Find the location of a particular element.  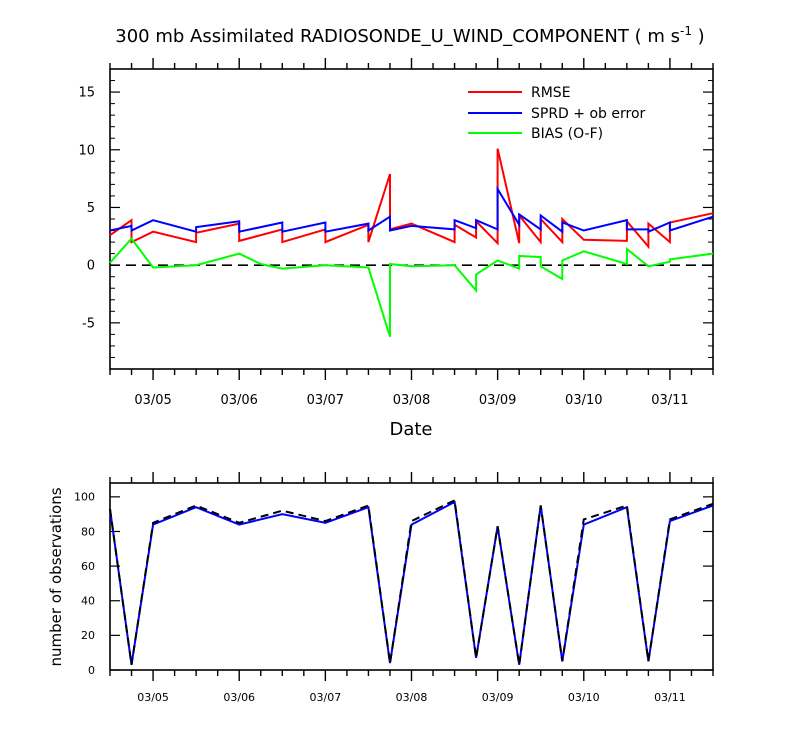

y-tick-label: 100 is located at coordinates (84, 497).